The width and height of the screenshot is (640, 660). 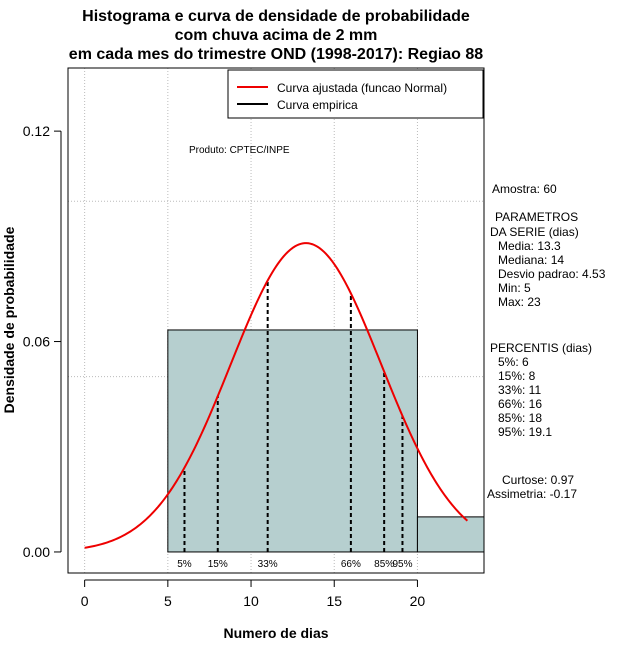 What do you see at coordinates (251, 601) in the screenshot?
I see `x-tick-label: 10` at bounding box center [251, 601].